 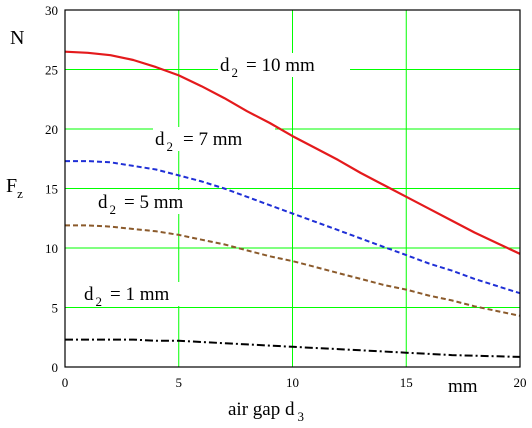 I want to click on annotation-5mm: d 2 = 5 mm, so click(x=140, y=204).